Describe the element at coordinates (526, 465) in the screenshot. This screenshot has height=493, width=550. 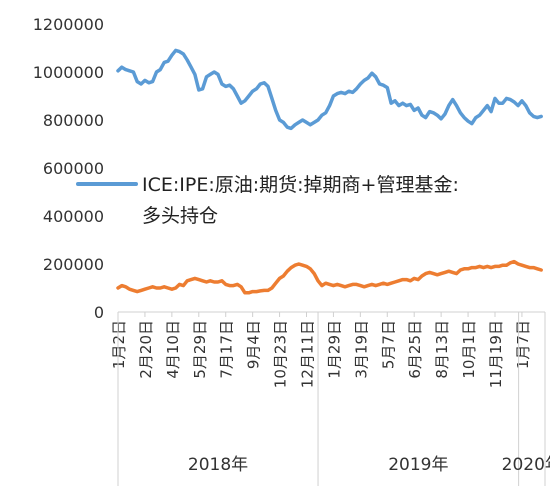
I see `year-group-label: 2020年` at that location.